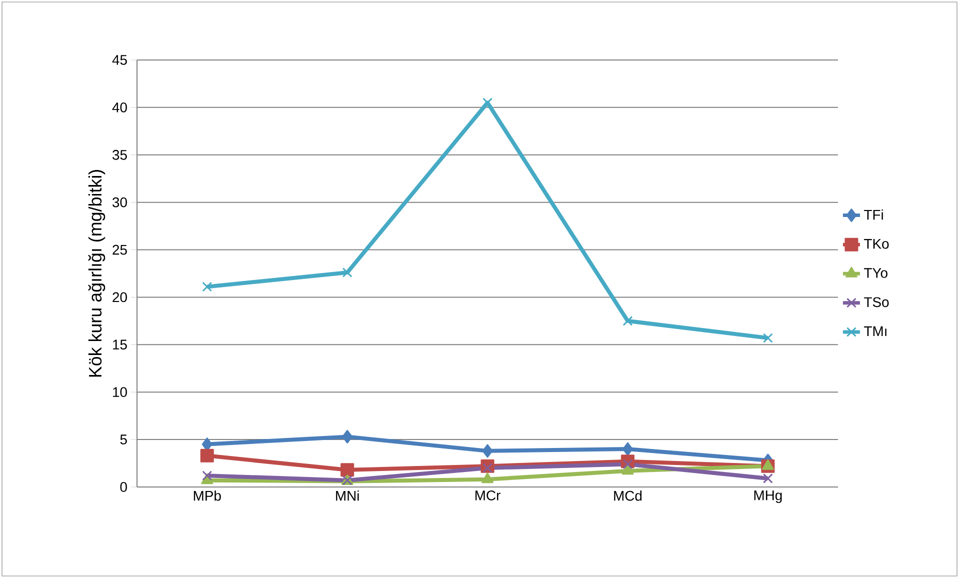  Describe the element at coordinates (119, 107) in the screenshot. I see `y-tick-label: 40` at that location.